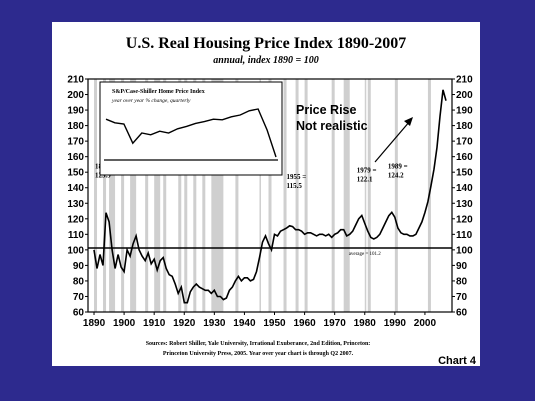 This screenshot has height=401, width=535. What do you see at coordinates (464, 173) in the screenshot?
I see `y-tick-label-right: 150` at bounding box center [464, 173].